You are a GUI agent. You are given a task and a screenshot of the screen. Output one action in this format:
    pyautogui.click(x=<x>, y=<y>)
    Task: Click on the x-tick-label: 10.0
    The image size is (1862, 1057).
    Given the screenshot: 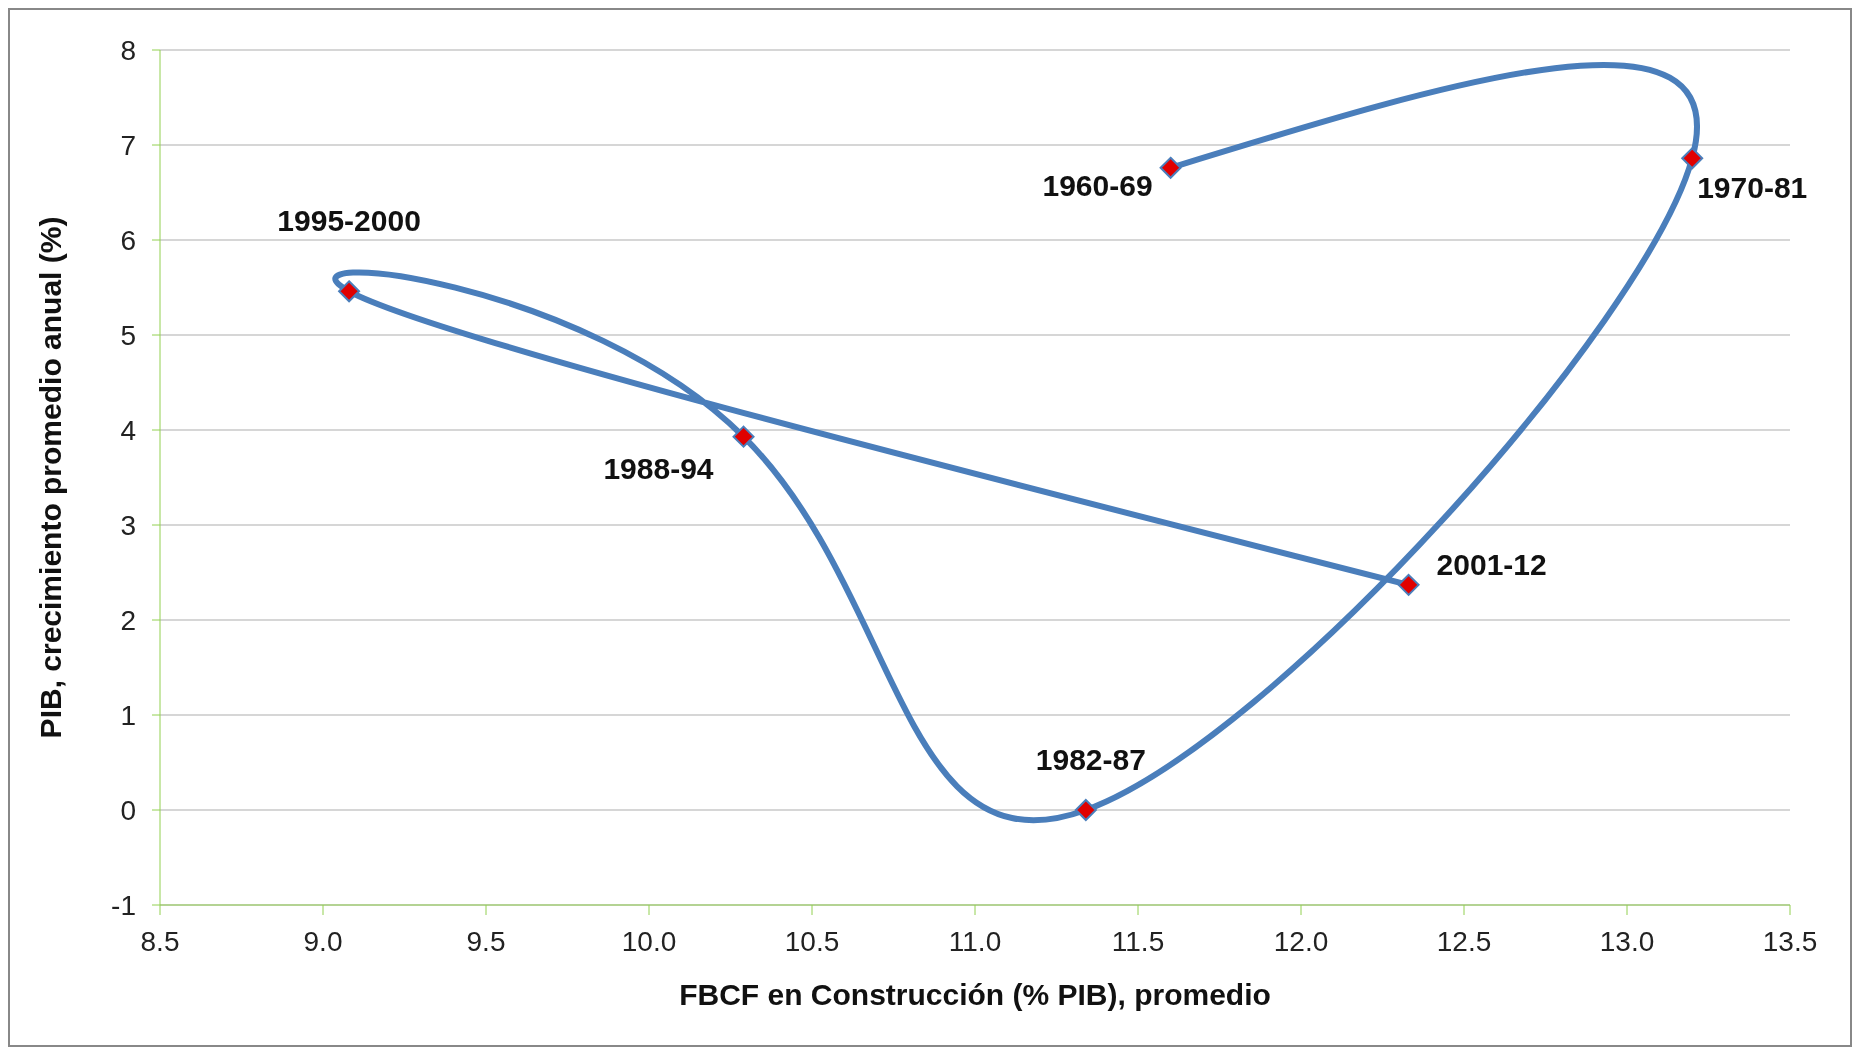 What is the action you would take?
    pyautogui.click(x=649, y=941)
    